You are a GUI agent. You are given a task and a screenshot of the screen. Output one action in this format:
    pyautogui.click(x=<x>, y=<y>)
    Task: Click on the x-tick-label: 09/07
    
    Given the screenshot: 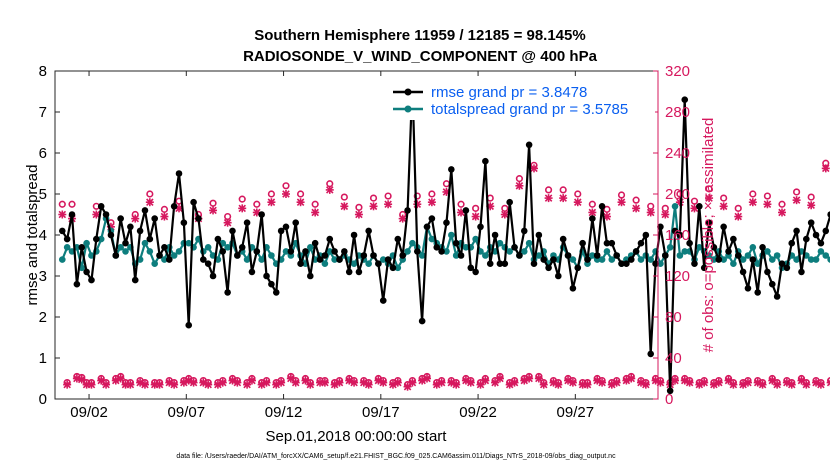 What is the action you would take?
    pyautogui.click(x=187, y=412)
    